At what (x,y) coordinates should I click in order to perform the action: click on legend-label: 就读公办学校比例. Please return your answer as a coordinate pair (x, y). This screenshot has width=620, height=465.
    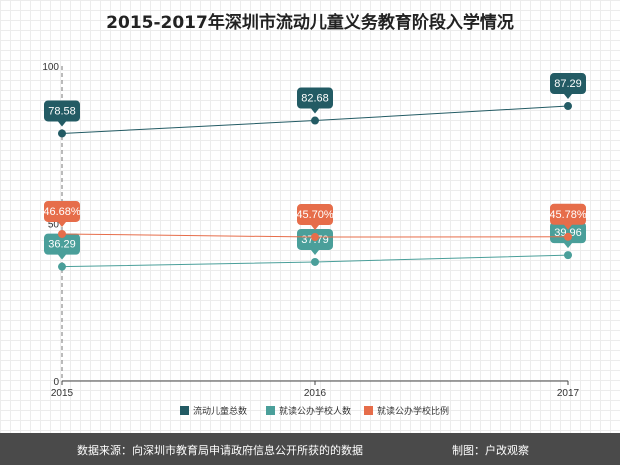
    Looking at the image, I should click on (413, 411).